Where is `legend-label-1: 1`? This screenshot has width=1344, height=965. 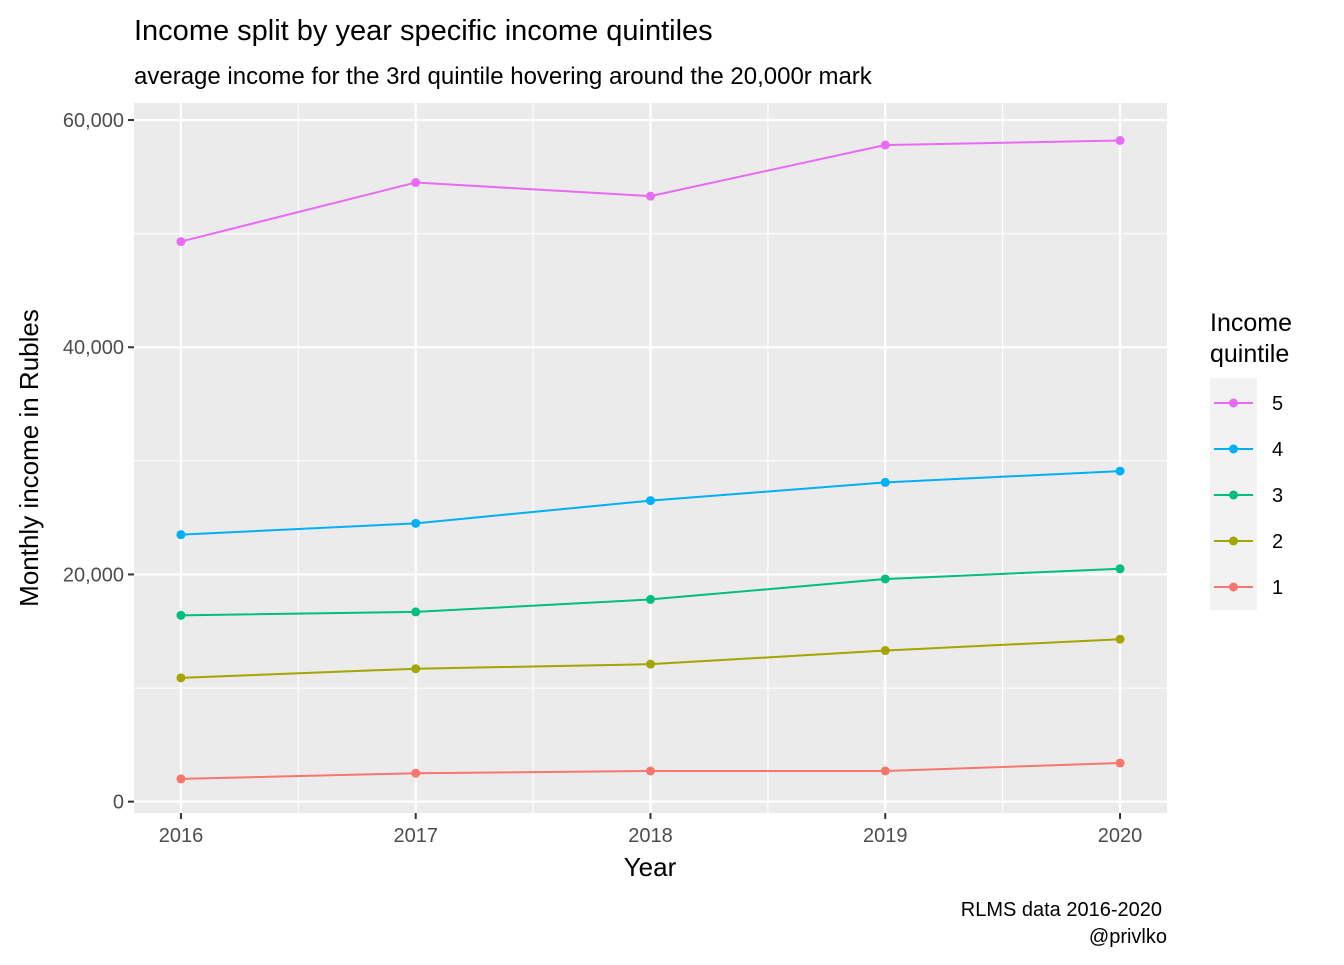 legend-label-1: 1 is located at coordinates (1277, 588).